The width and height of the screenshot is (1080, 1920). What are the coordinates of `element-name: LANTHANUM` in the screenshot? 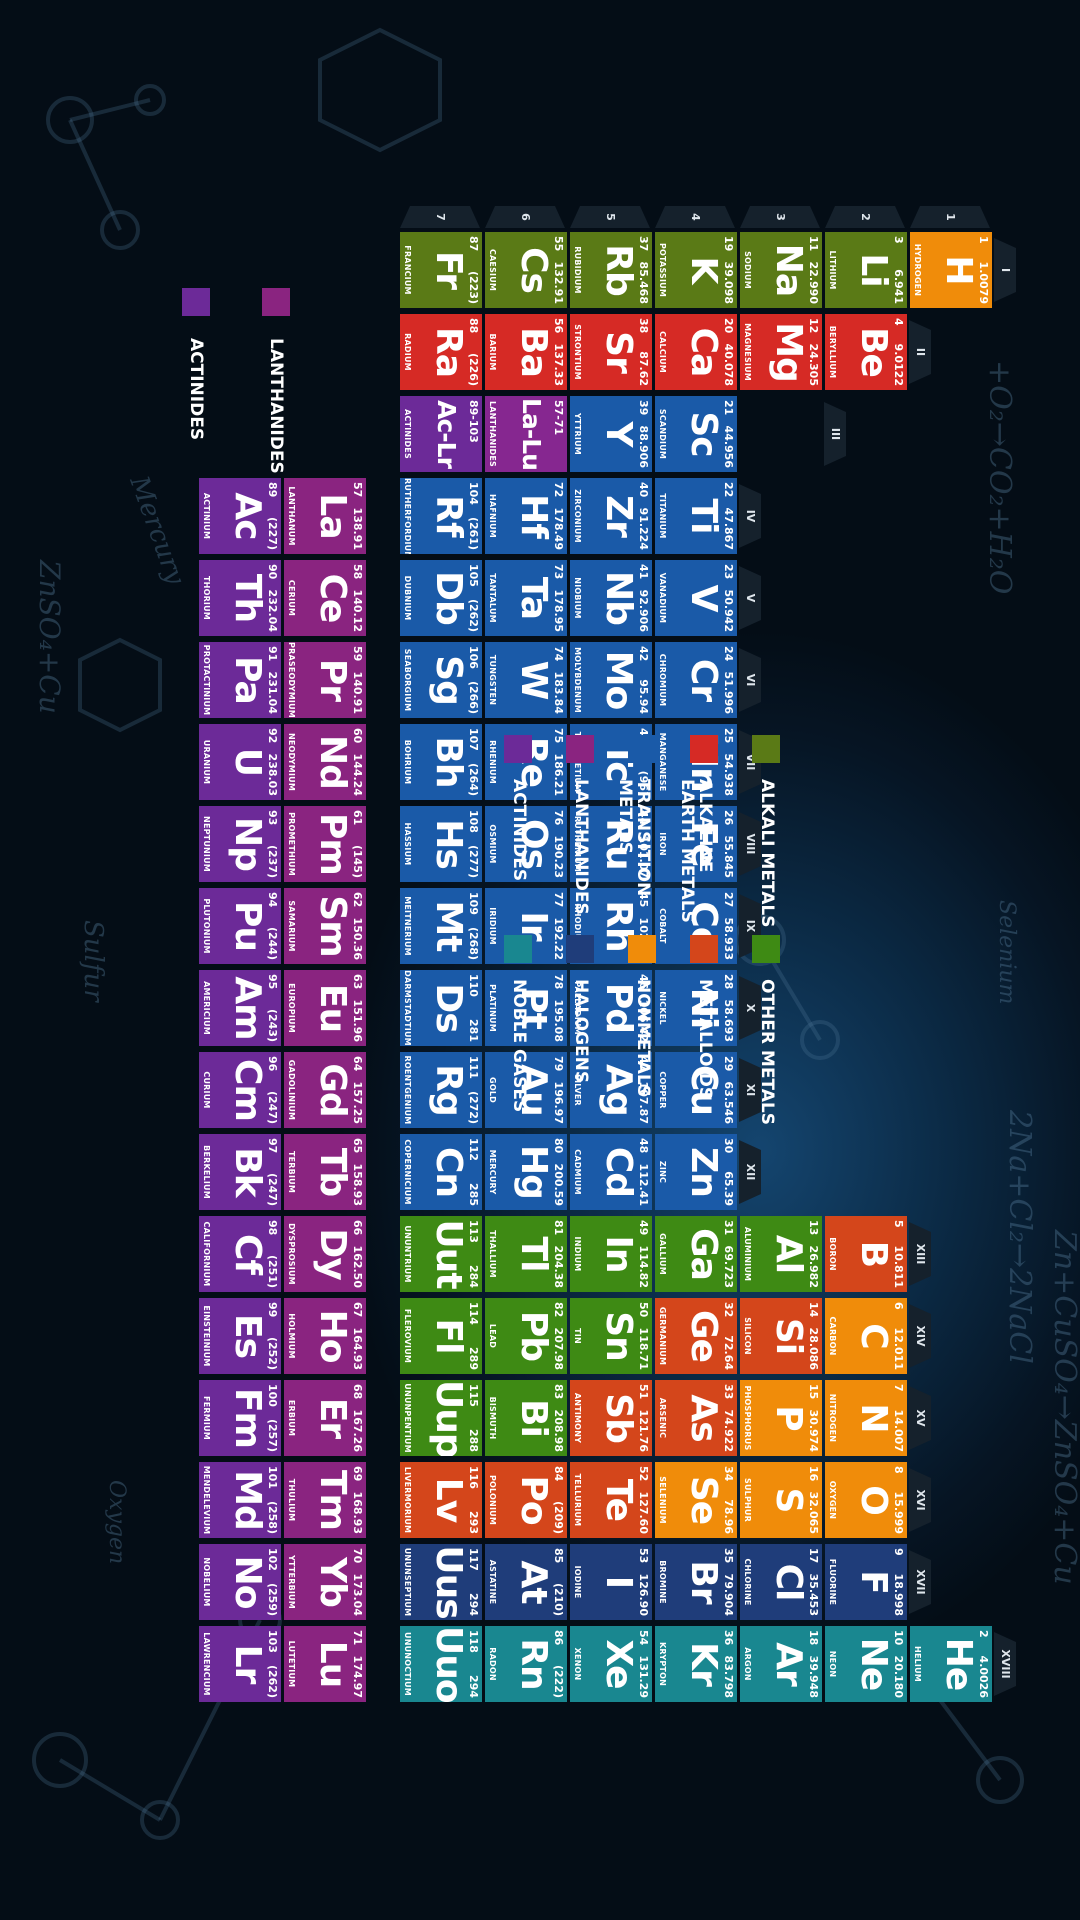 It's located at (291, 516).